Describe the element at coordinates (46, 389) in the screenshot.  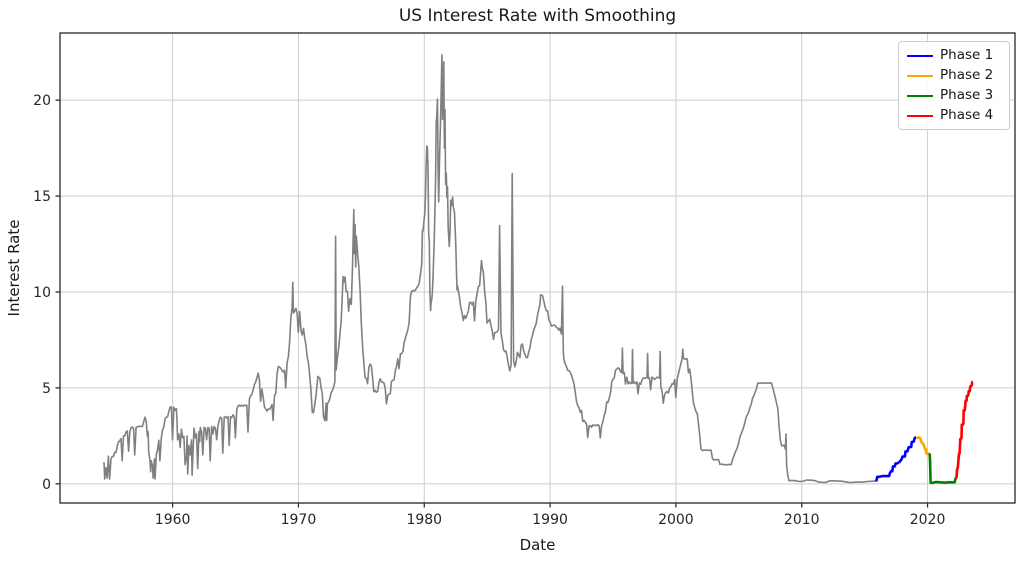
I see `y-tick-label: 5` at that location.